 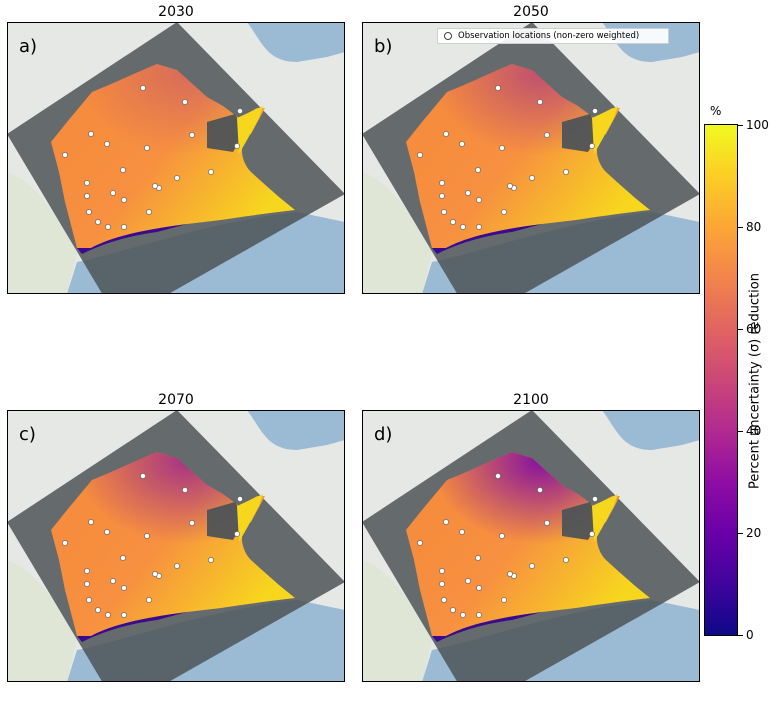 What do you see at coordinates (757, 125) in the screenshot?
I see `colorbar-tick-label: 100` at bounding box center [757, 125].